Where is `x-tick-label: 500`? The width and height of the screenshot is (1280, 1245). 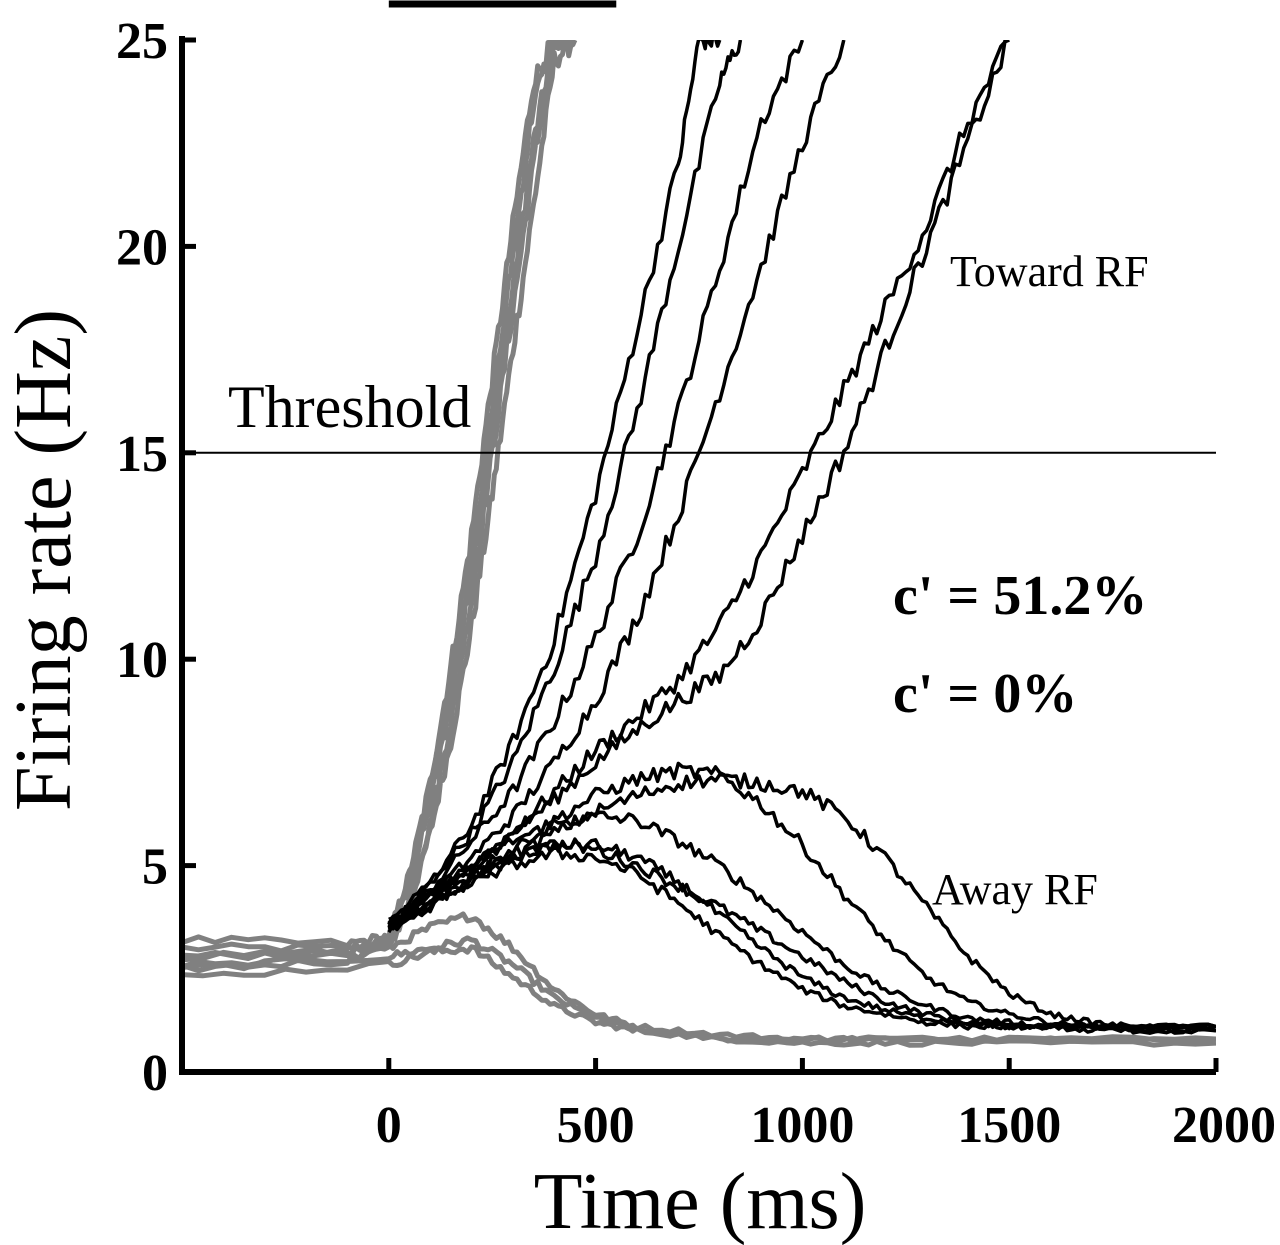
x-tick-label: 500 is located at coordinates (596, 1125).